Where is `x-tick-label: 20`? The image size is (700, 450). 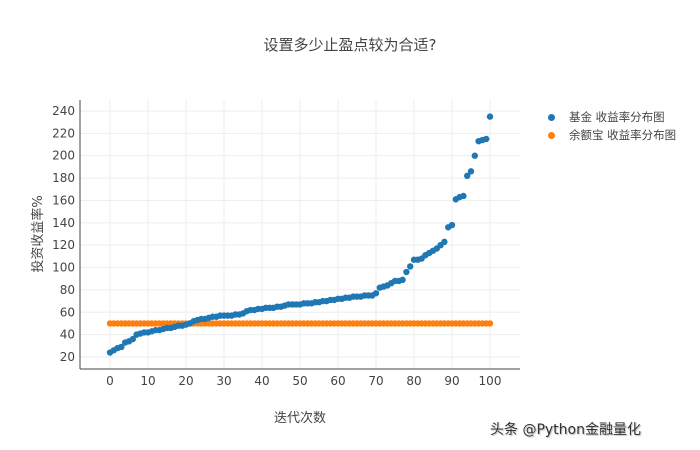
x-tick-label: 20 is located at coordinates (185, 381).